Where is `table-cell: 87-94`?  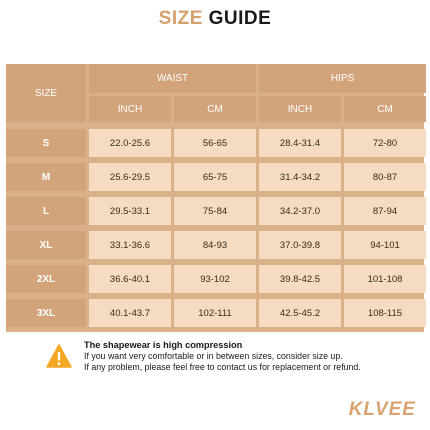 table-cell: 87-94 is located at coordinates (385, 211).